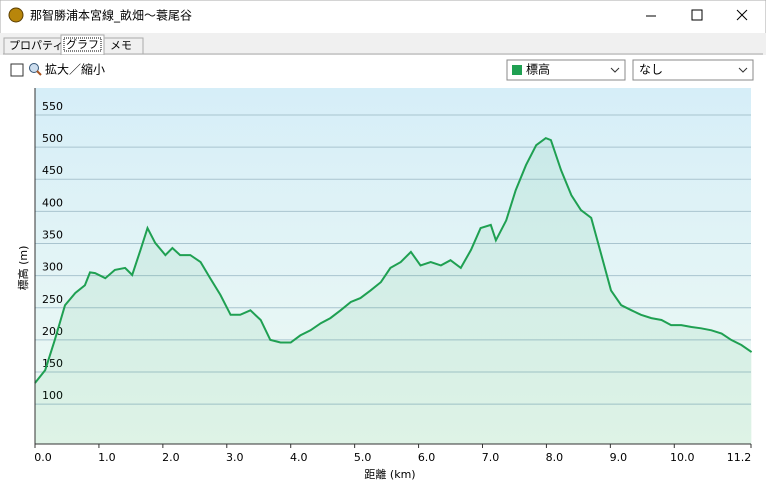  What do you see at coordinates (682, 457) in the screenshot?
I see `x-tick-label: 10.0` at bounding box center [682, 457].